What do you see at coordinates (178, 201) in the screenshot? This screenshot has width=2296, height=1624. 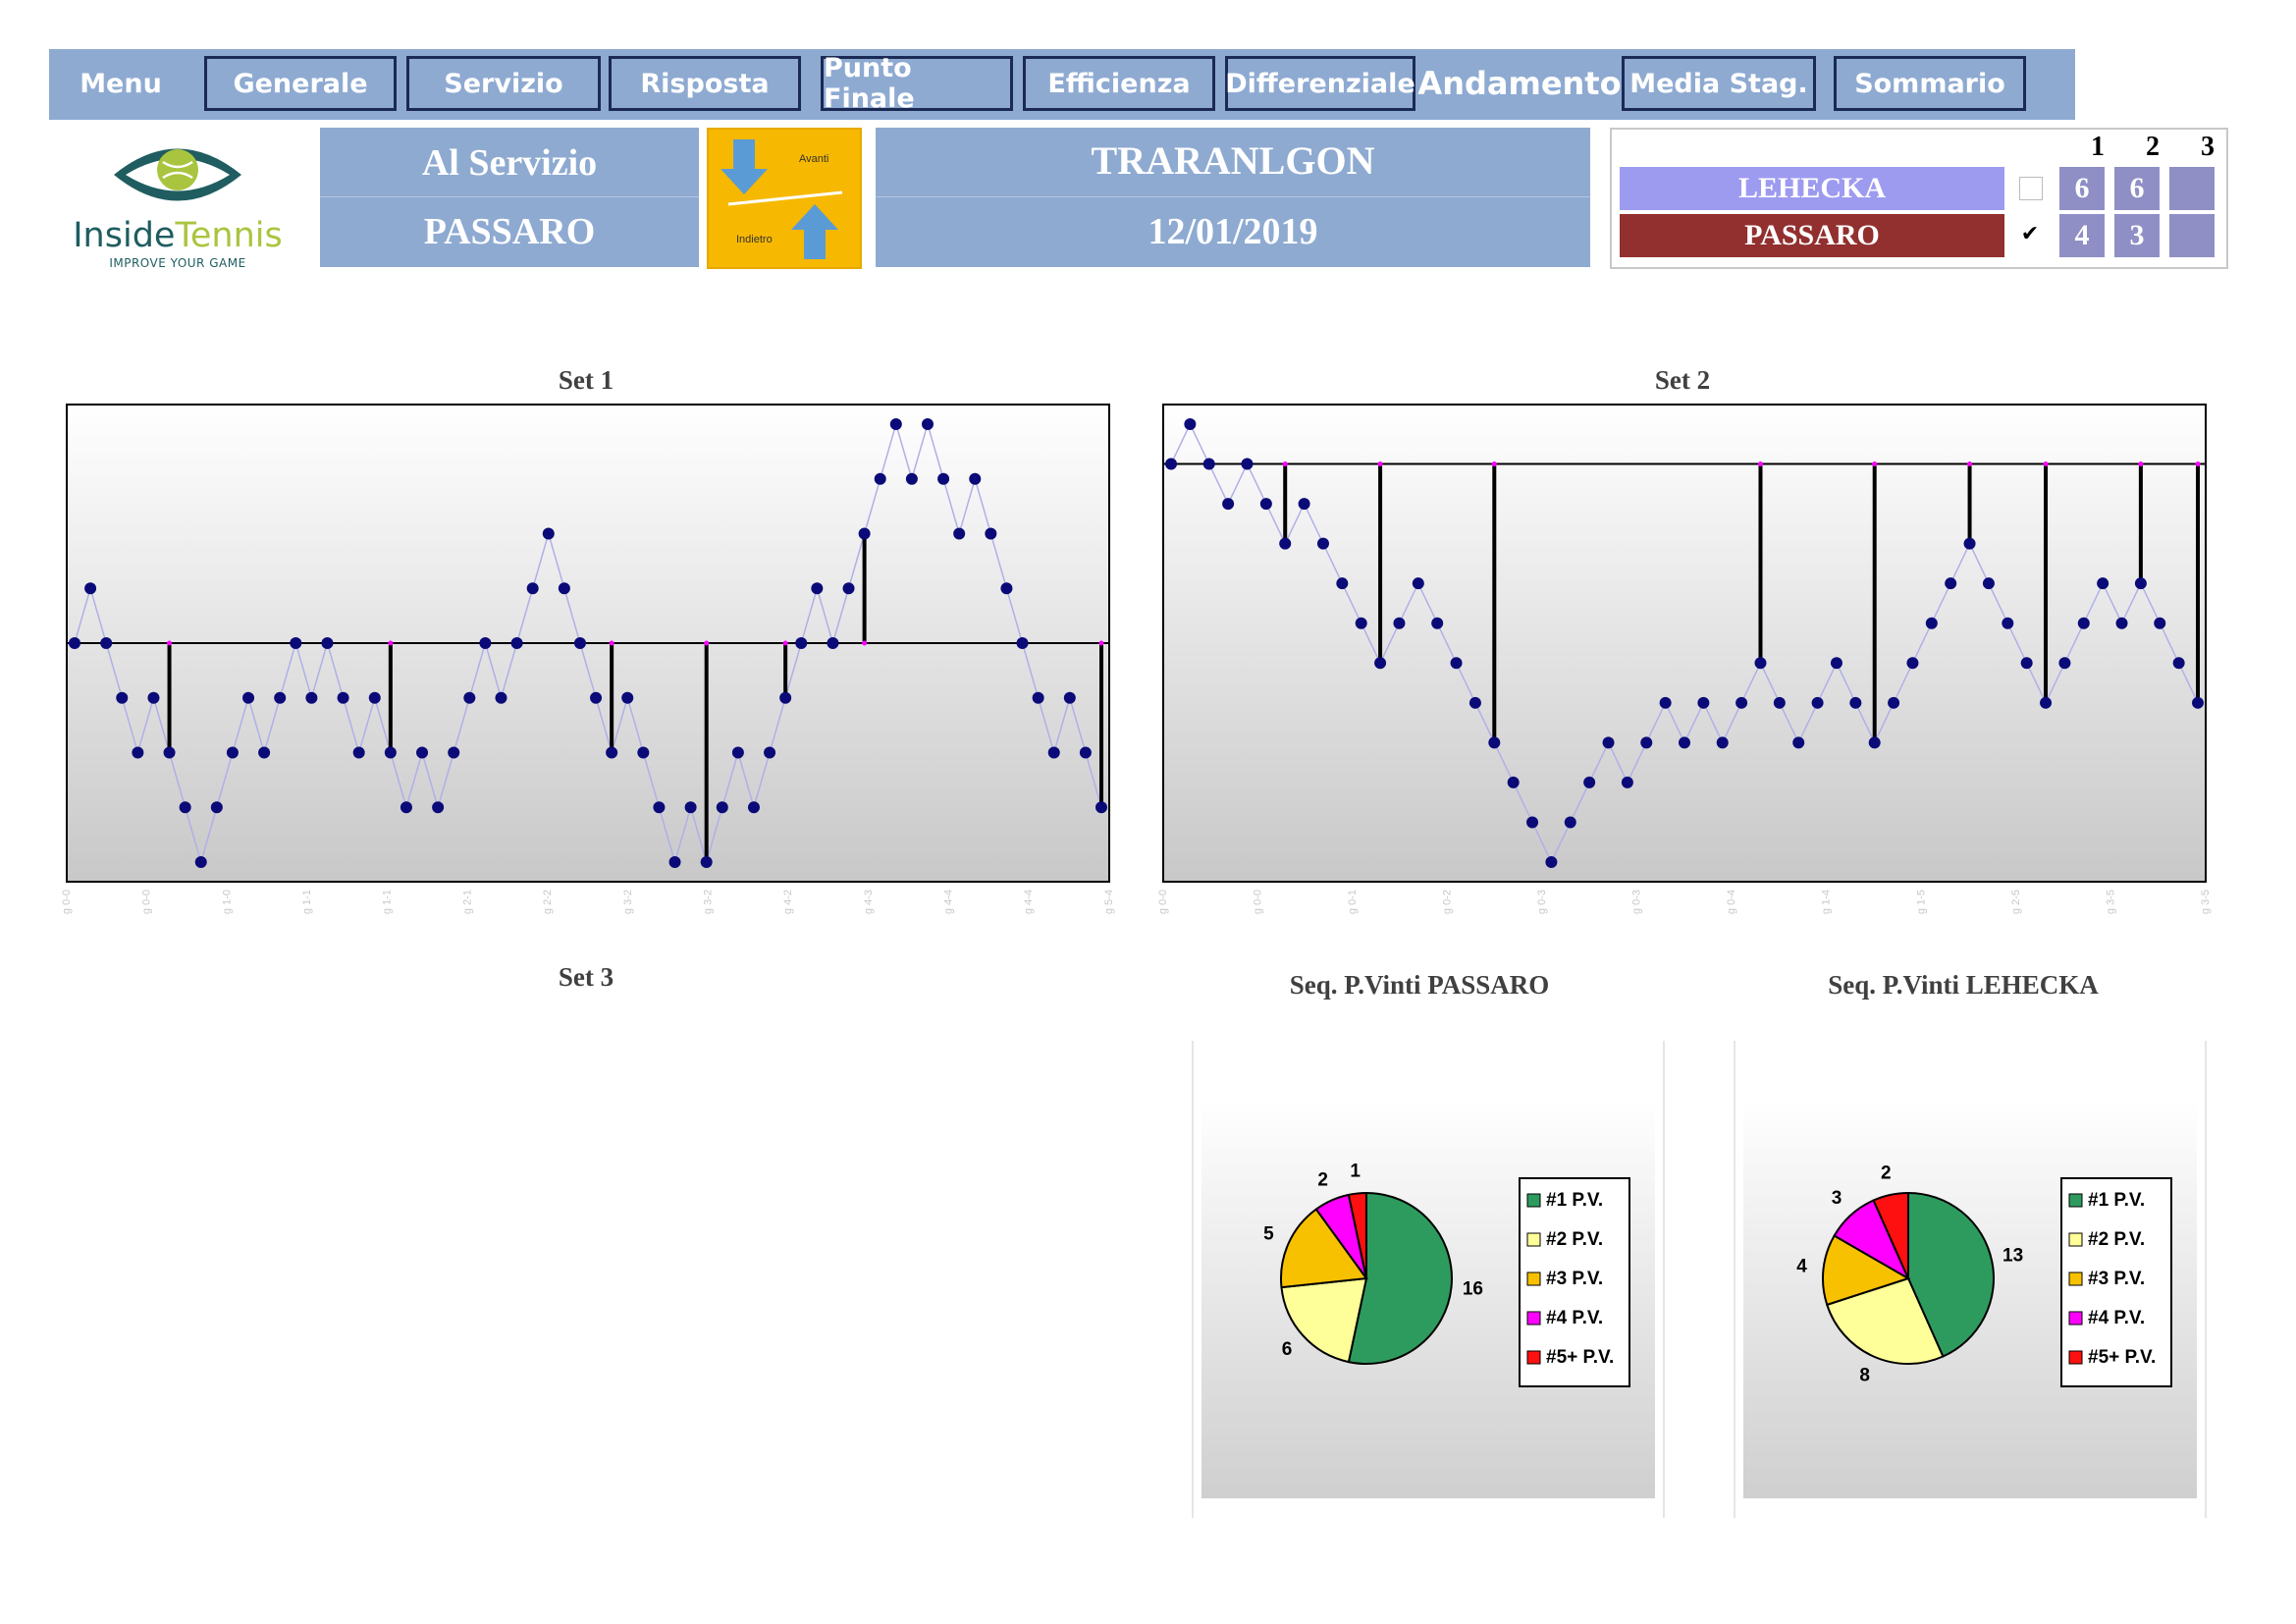 I see `inside-tennis-logo: InsideTennis IMPROVE YOUR GAME` at bounding box center [178, 201].